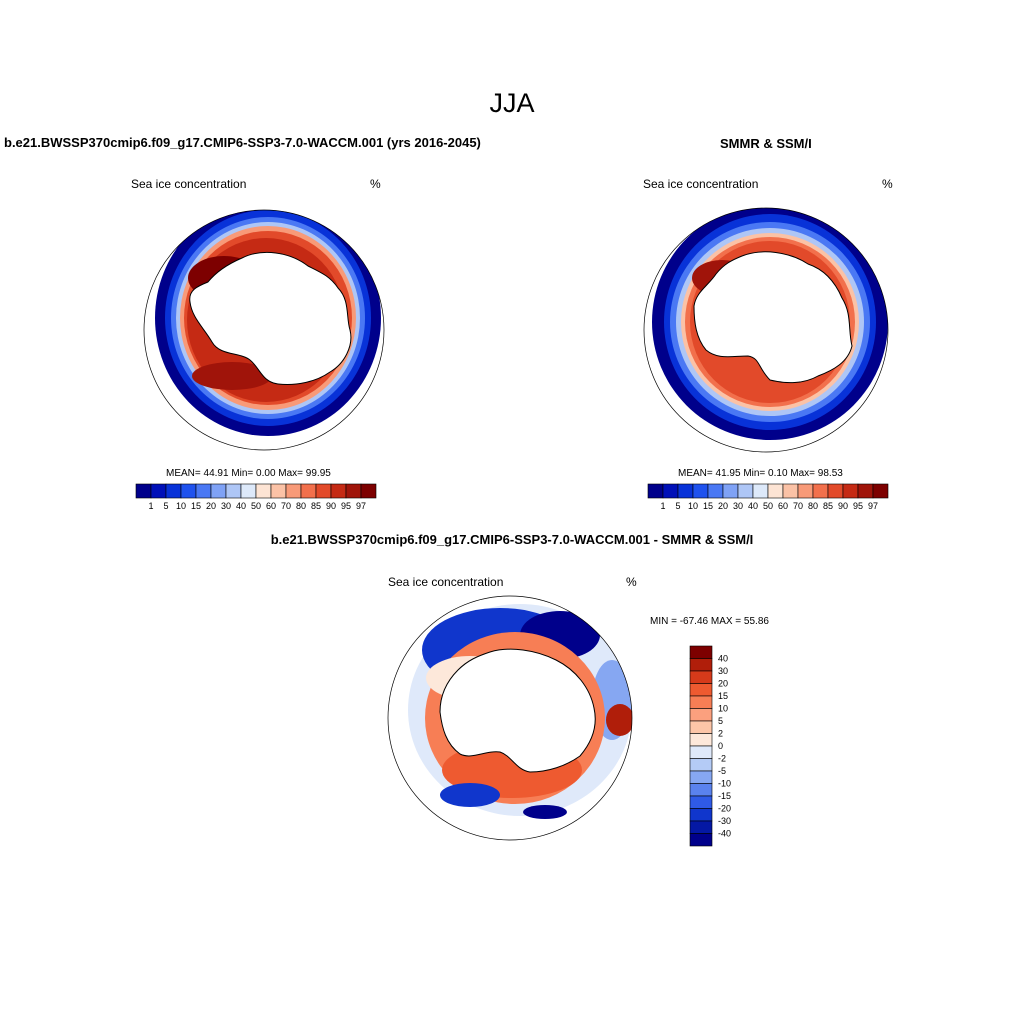 The image size is (1024, 1024). Describe the element at coordinates (446, 582) in the screenshot. I see `panel-diff-variable: Sea ice concentration` at that location.